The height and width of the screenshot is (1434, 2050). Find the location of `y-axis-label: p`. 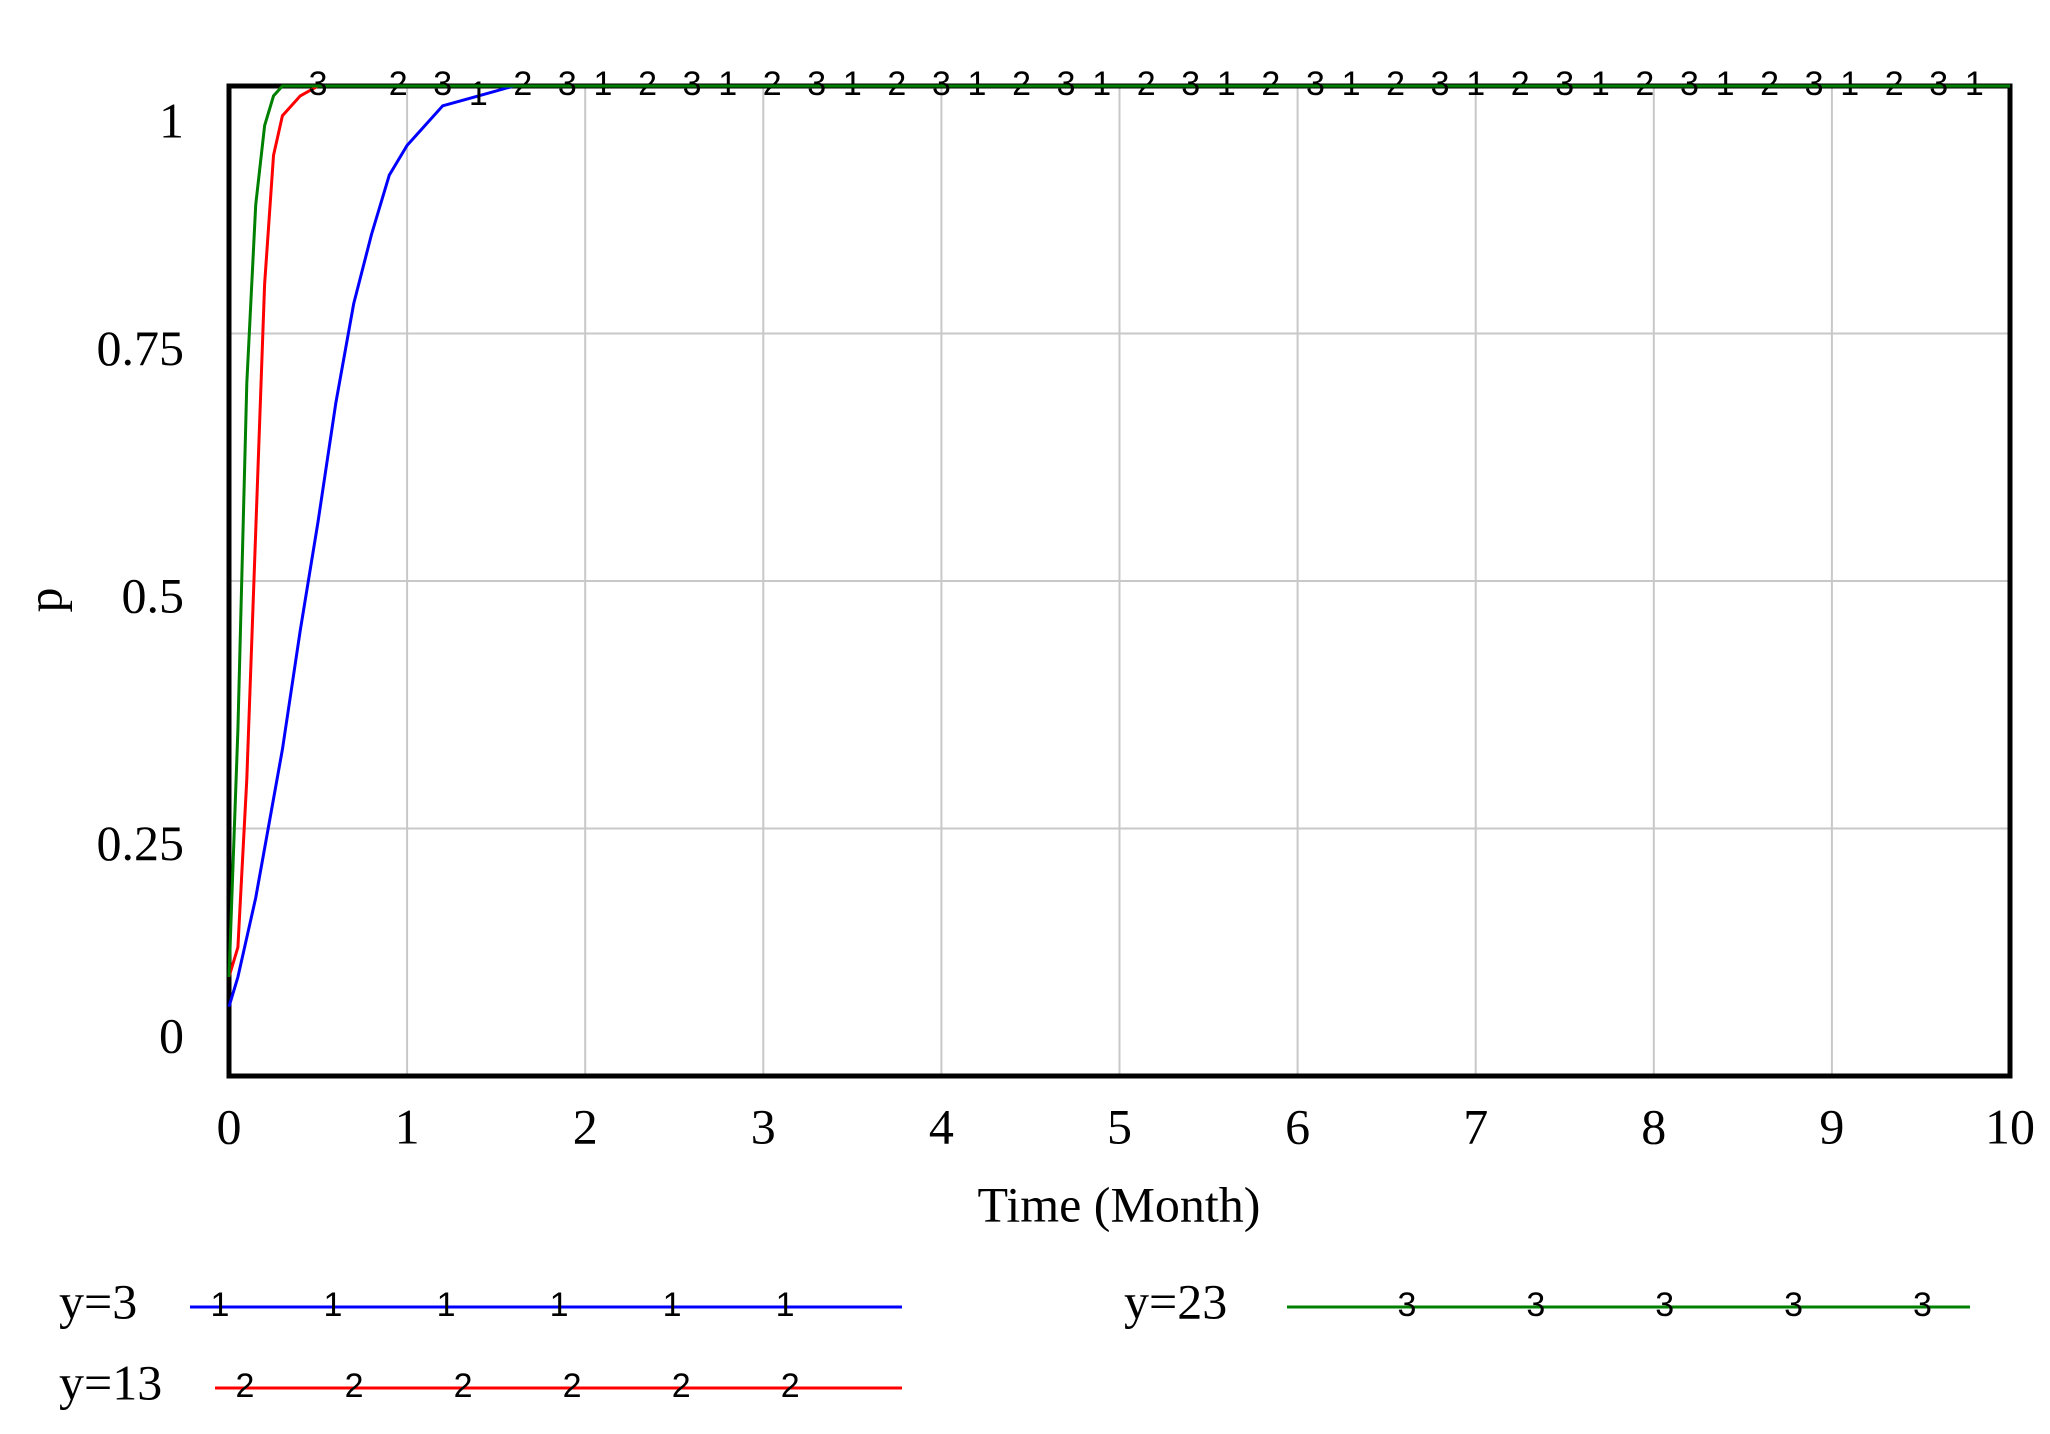

y-axis-label: p is located at coordinates (44, 600).